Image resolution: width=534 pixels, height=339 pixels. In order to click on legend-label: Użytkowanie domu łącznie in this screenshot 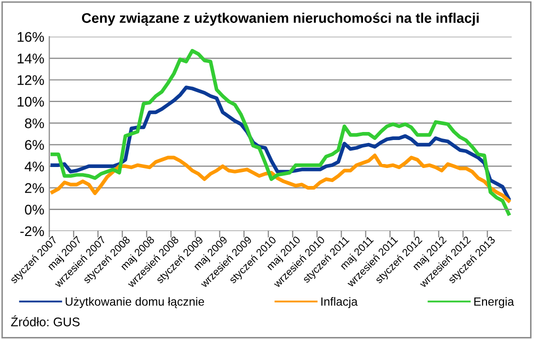, I will do `click(135, 302)`.